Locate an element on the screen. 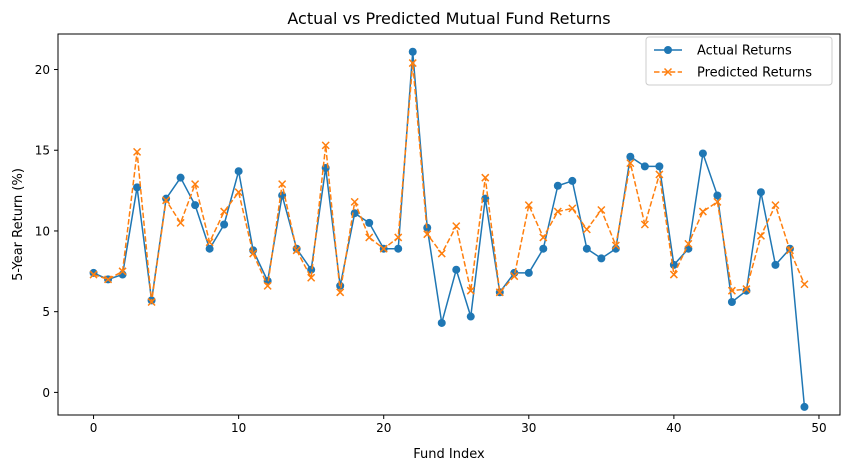 This screenshot has height=474, width=841. y-axis-label: 5-Year Return (%) is located at coordinates (18, 224).